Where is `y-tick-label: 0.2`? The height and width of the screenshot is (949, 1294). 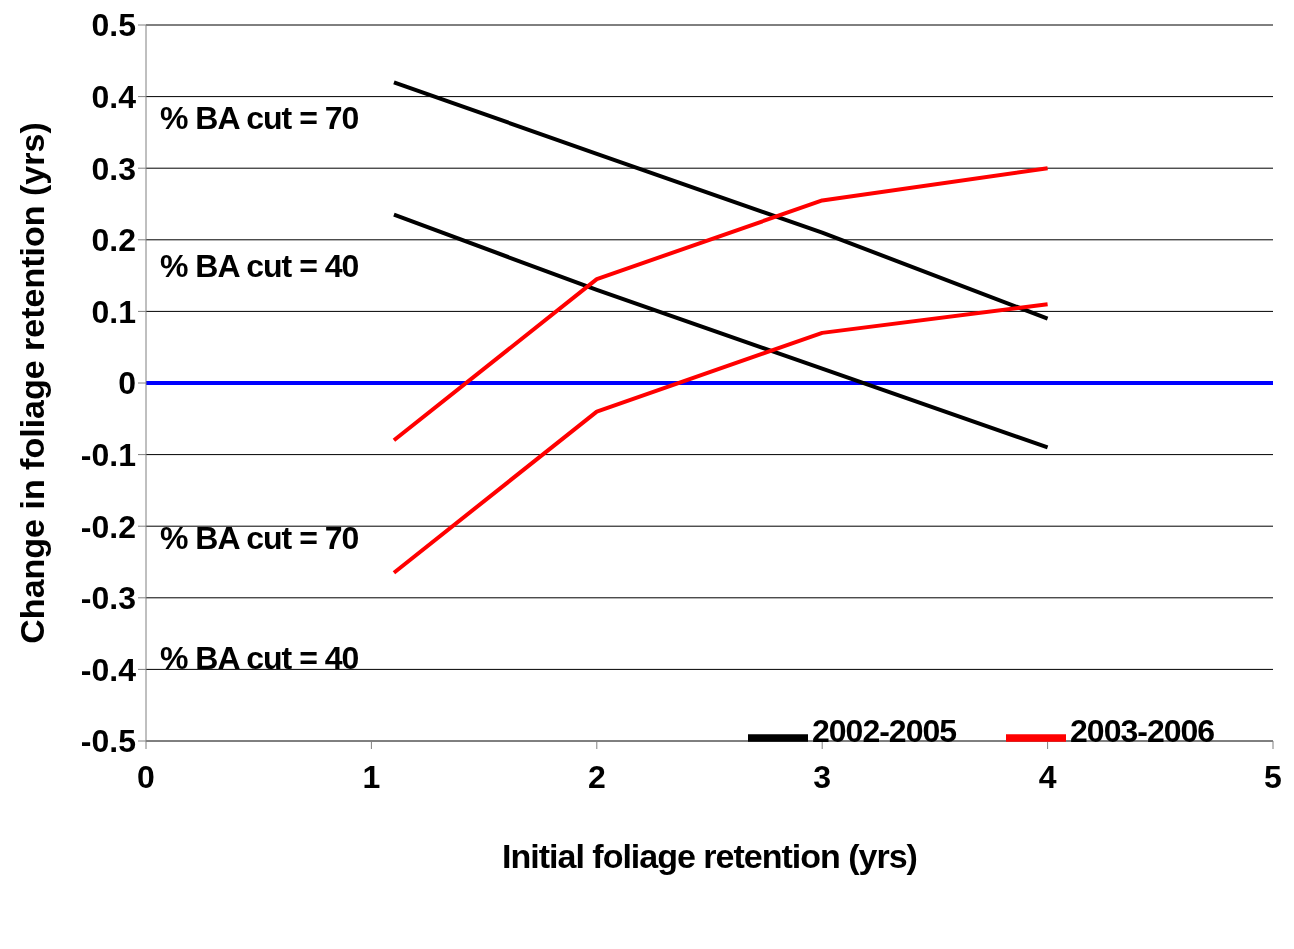
y-tick-label: 0.2 is located at coordinates (113, 240).